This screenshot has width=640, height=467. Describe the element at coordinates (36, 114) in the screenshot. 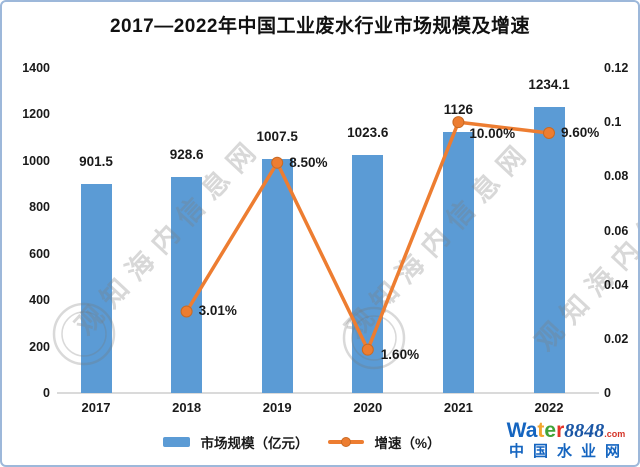

I see `y-axis-tick-left: 1200` at that location.